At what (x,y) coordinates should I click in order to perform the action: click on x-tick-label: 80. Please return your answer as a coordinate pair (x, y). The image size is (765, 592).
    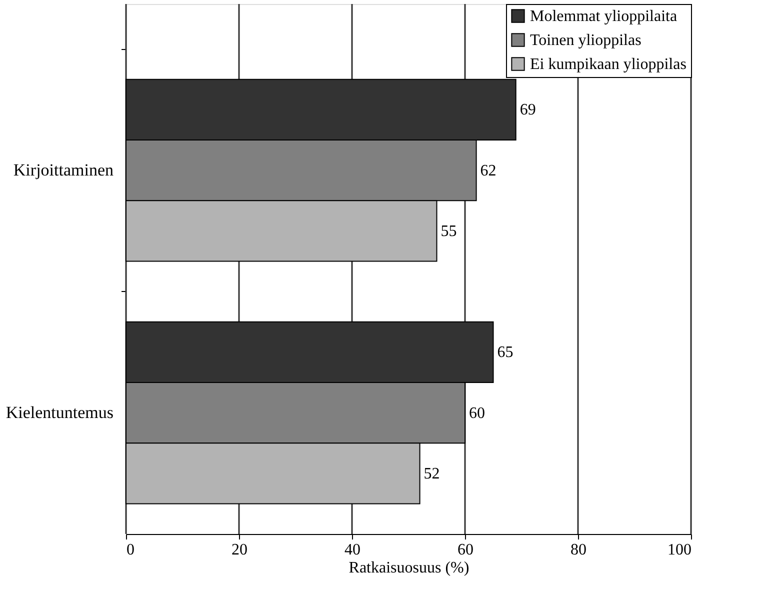
    Looking at the image, I should click on (578, 550).